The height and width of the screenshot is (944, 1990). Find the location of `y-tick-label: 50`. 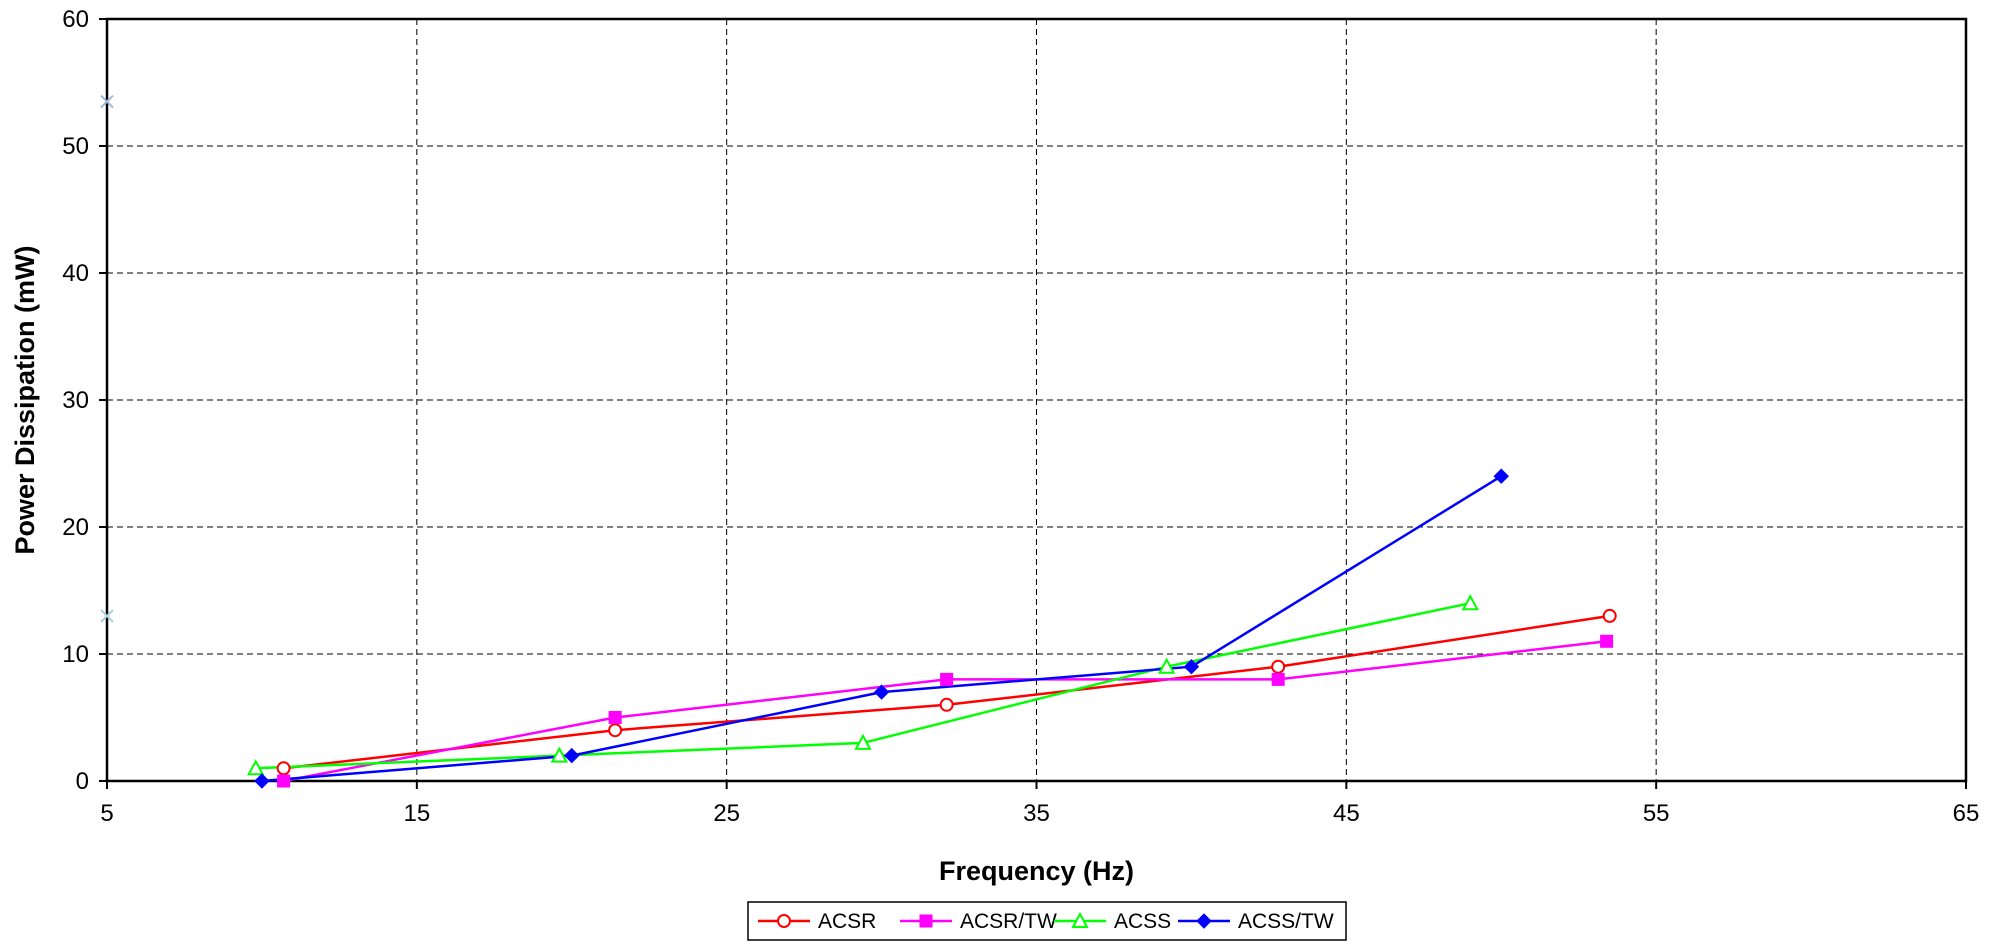

y-tick-label: 50 is located at coordinates (75, 146).